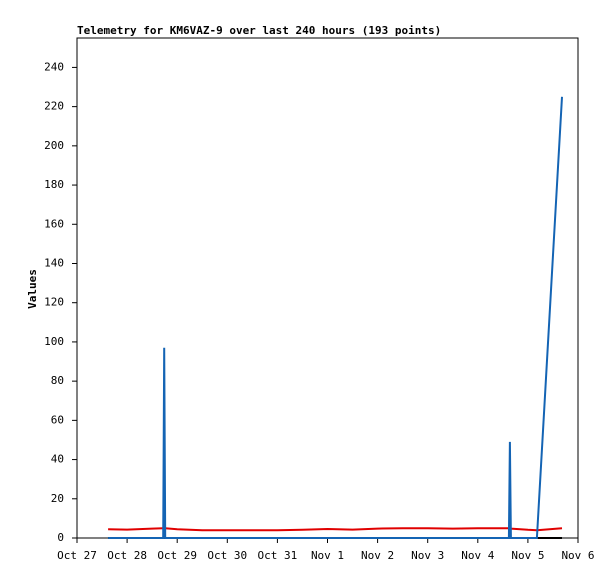 This screenshot has width=615, height=579. What do you see at coordinates (54, 106) in the screenshot?
I see `y-tick-label: 220` at bounding box center [54, 106].